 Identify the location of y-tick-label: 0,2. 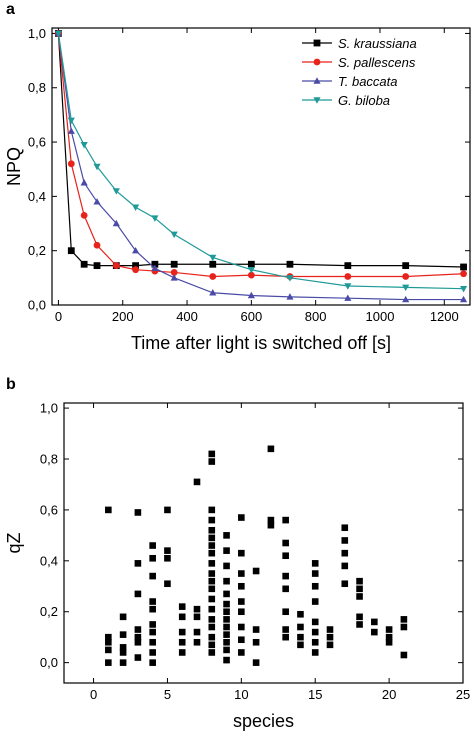
(49, 611).